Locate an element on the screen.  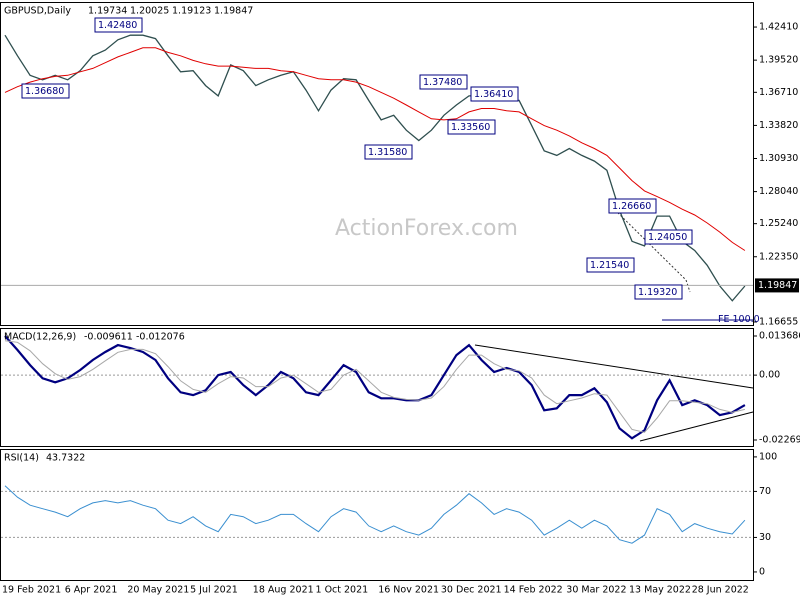
y-tick-label: 1.16655 is located at coordinates (778, 321).